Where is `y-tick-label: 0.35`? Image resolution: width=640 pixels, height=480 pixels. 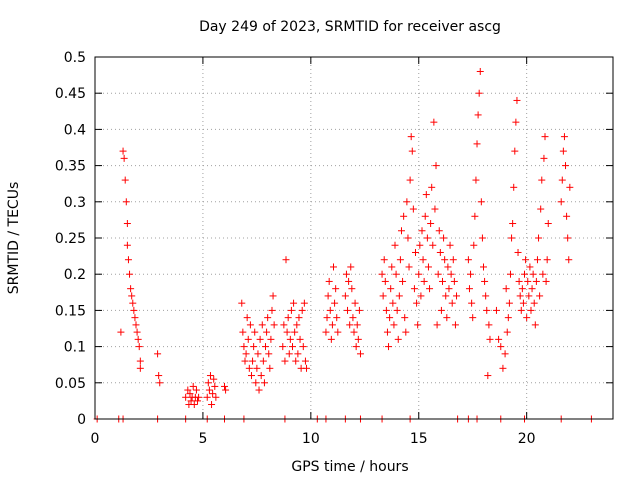
y-tick-label: 0.35 is located at coordinates (70, 167).